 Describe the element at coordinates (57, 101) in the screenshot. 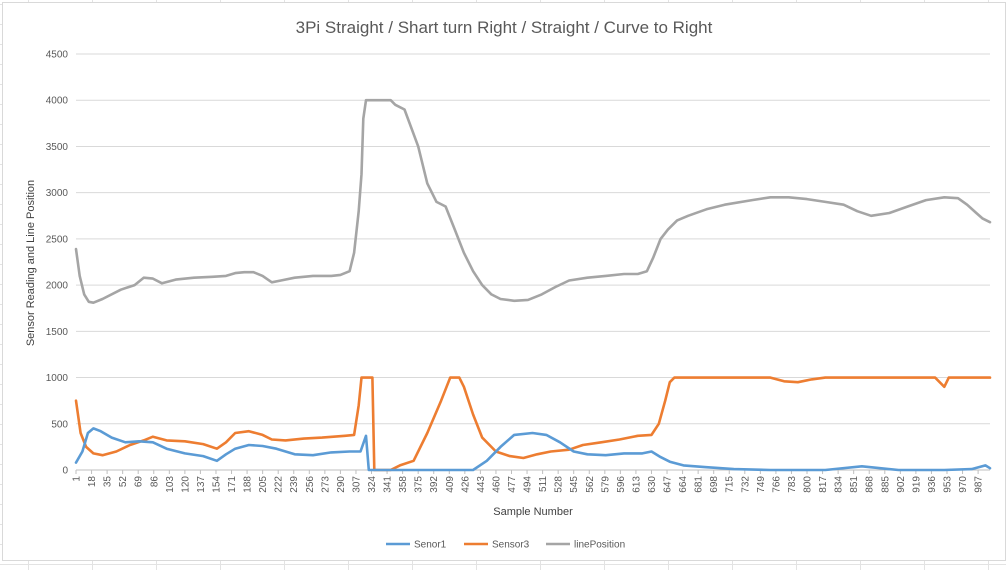

I see `y-tick-label: 4000` at that location.